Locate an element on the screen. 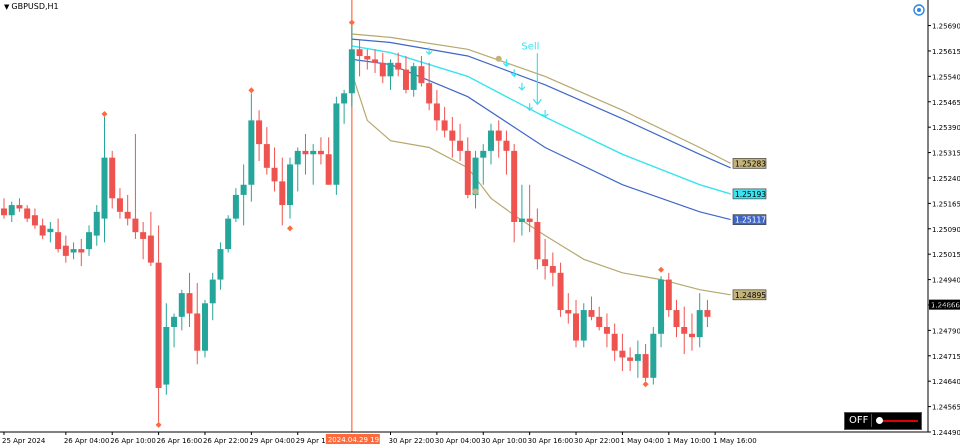  y-tick-label: 1.24940 is located at coordinates (946, 281).